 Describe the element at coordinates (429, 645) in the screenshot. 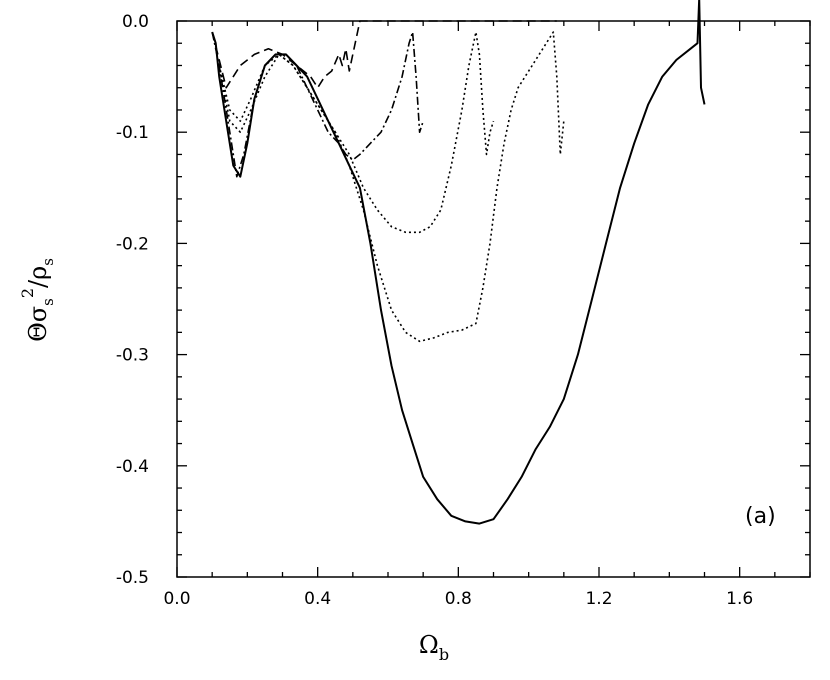

I see `x-axis-label-main: Ω` at that location.